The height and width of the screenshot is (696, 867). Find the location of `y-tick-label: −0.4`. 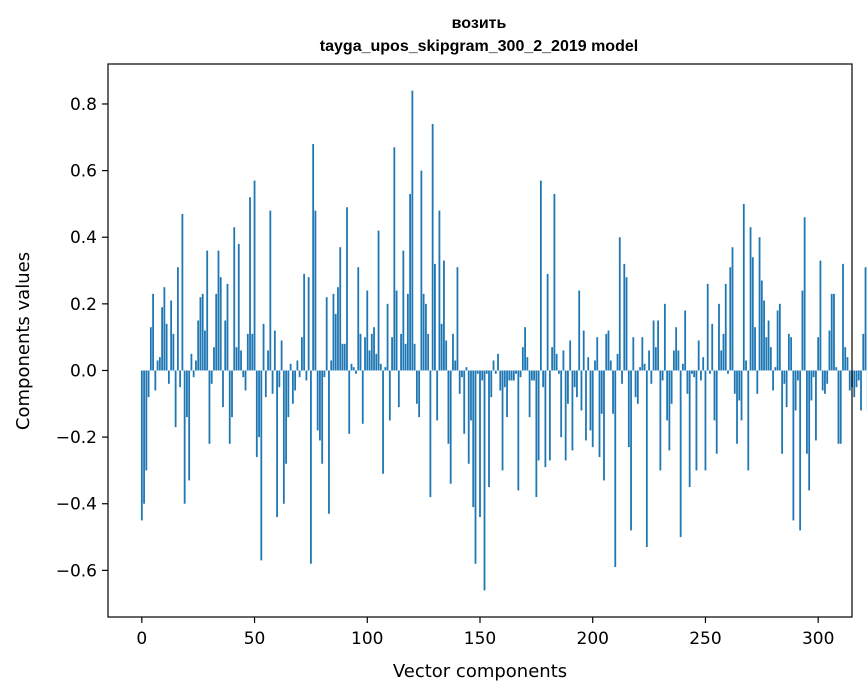

y-tick-label: −0.4 is located at coordinates (76, 505).